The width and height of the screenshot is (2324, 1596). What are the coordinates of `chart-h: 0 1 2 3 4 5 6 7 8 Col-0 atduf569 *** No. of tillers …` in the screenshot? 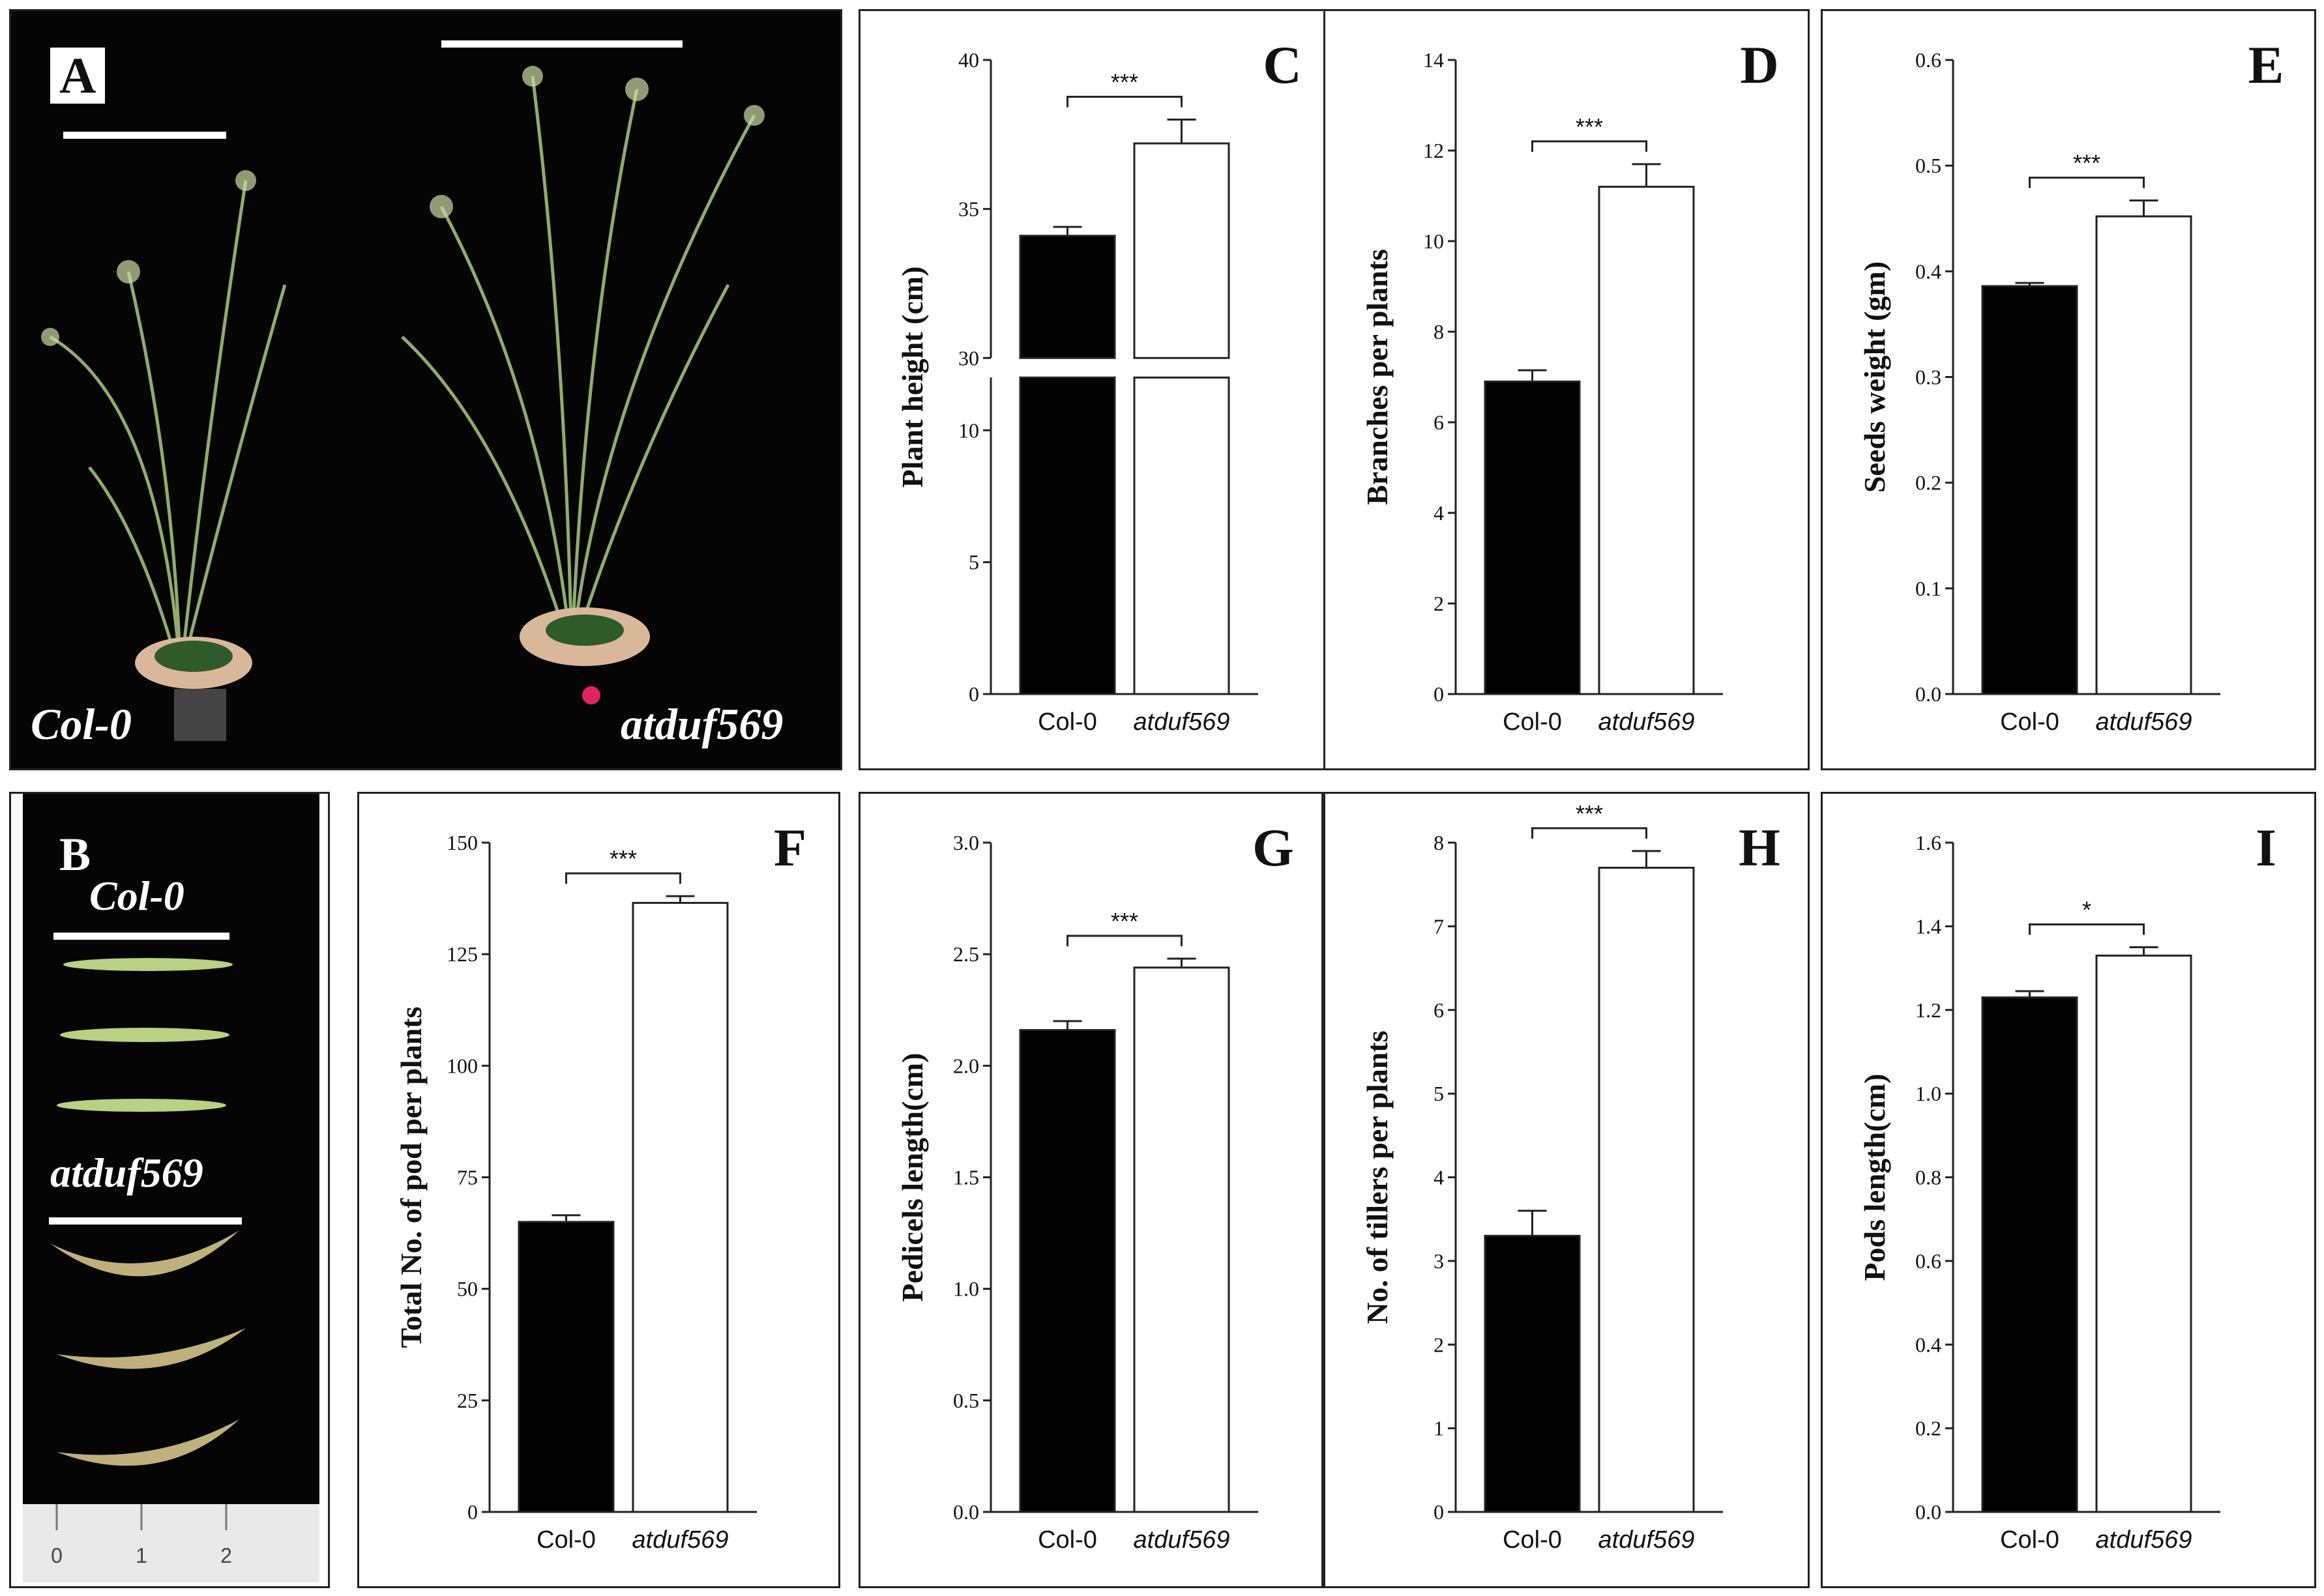 It's located at (1570, 1177).